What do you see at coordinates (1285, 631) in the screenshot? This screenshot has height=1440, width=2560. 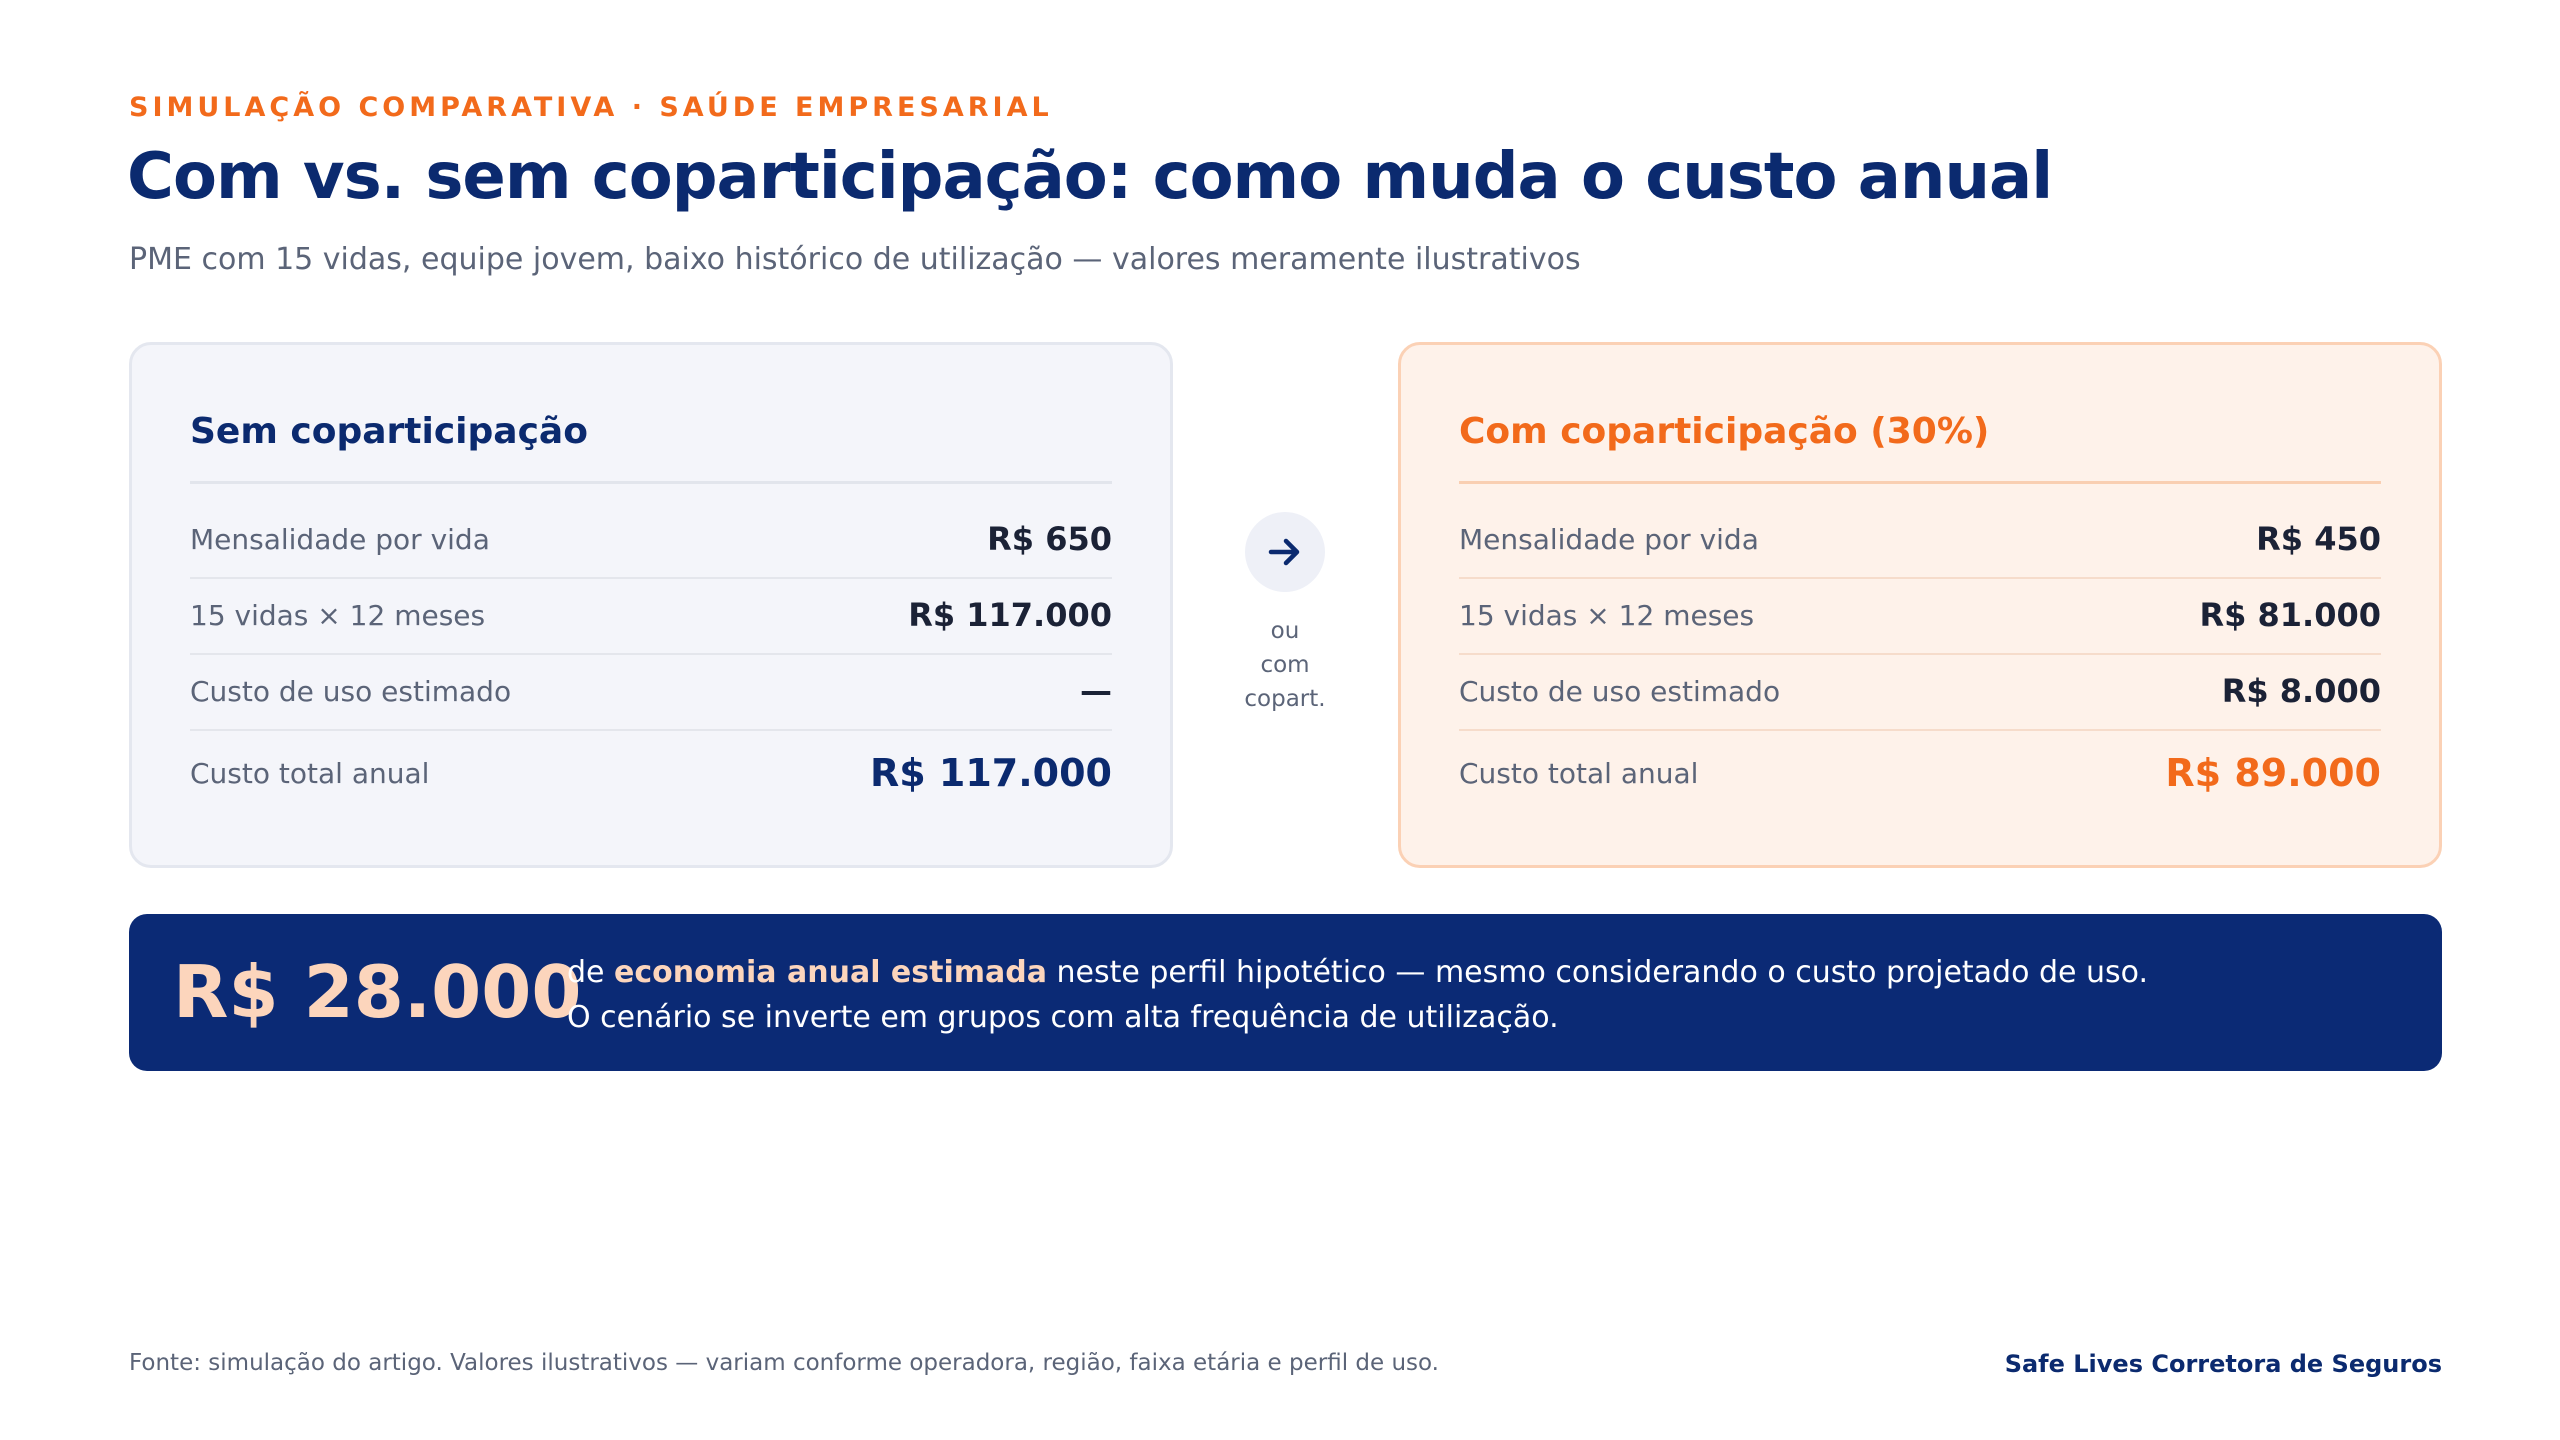 I see `separator-text: ou` at bounding box center [1285, 631].